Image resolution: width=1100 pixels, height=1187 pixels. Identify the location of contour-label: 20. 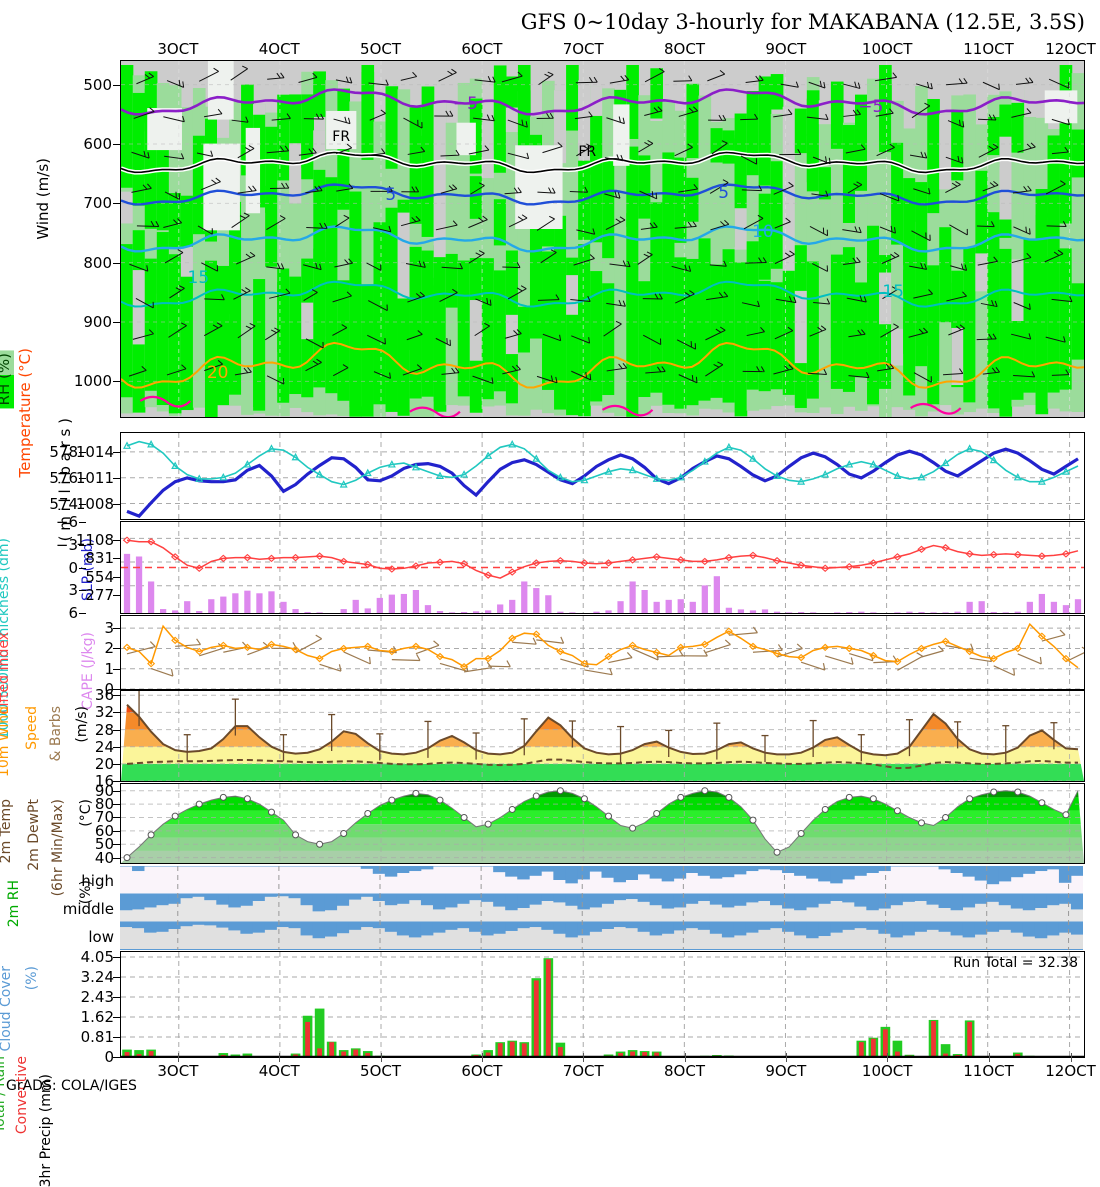
(218, 373).